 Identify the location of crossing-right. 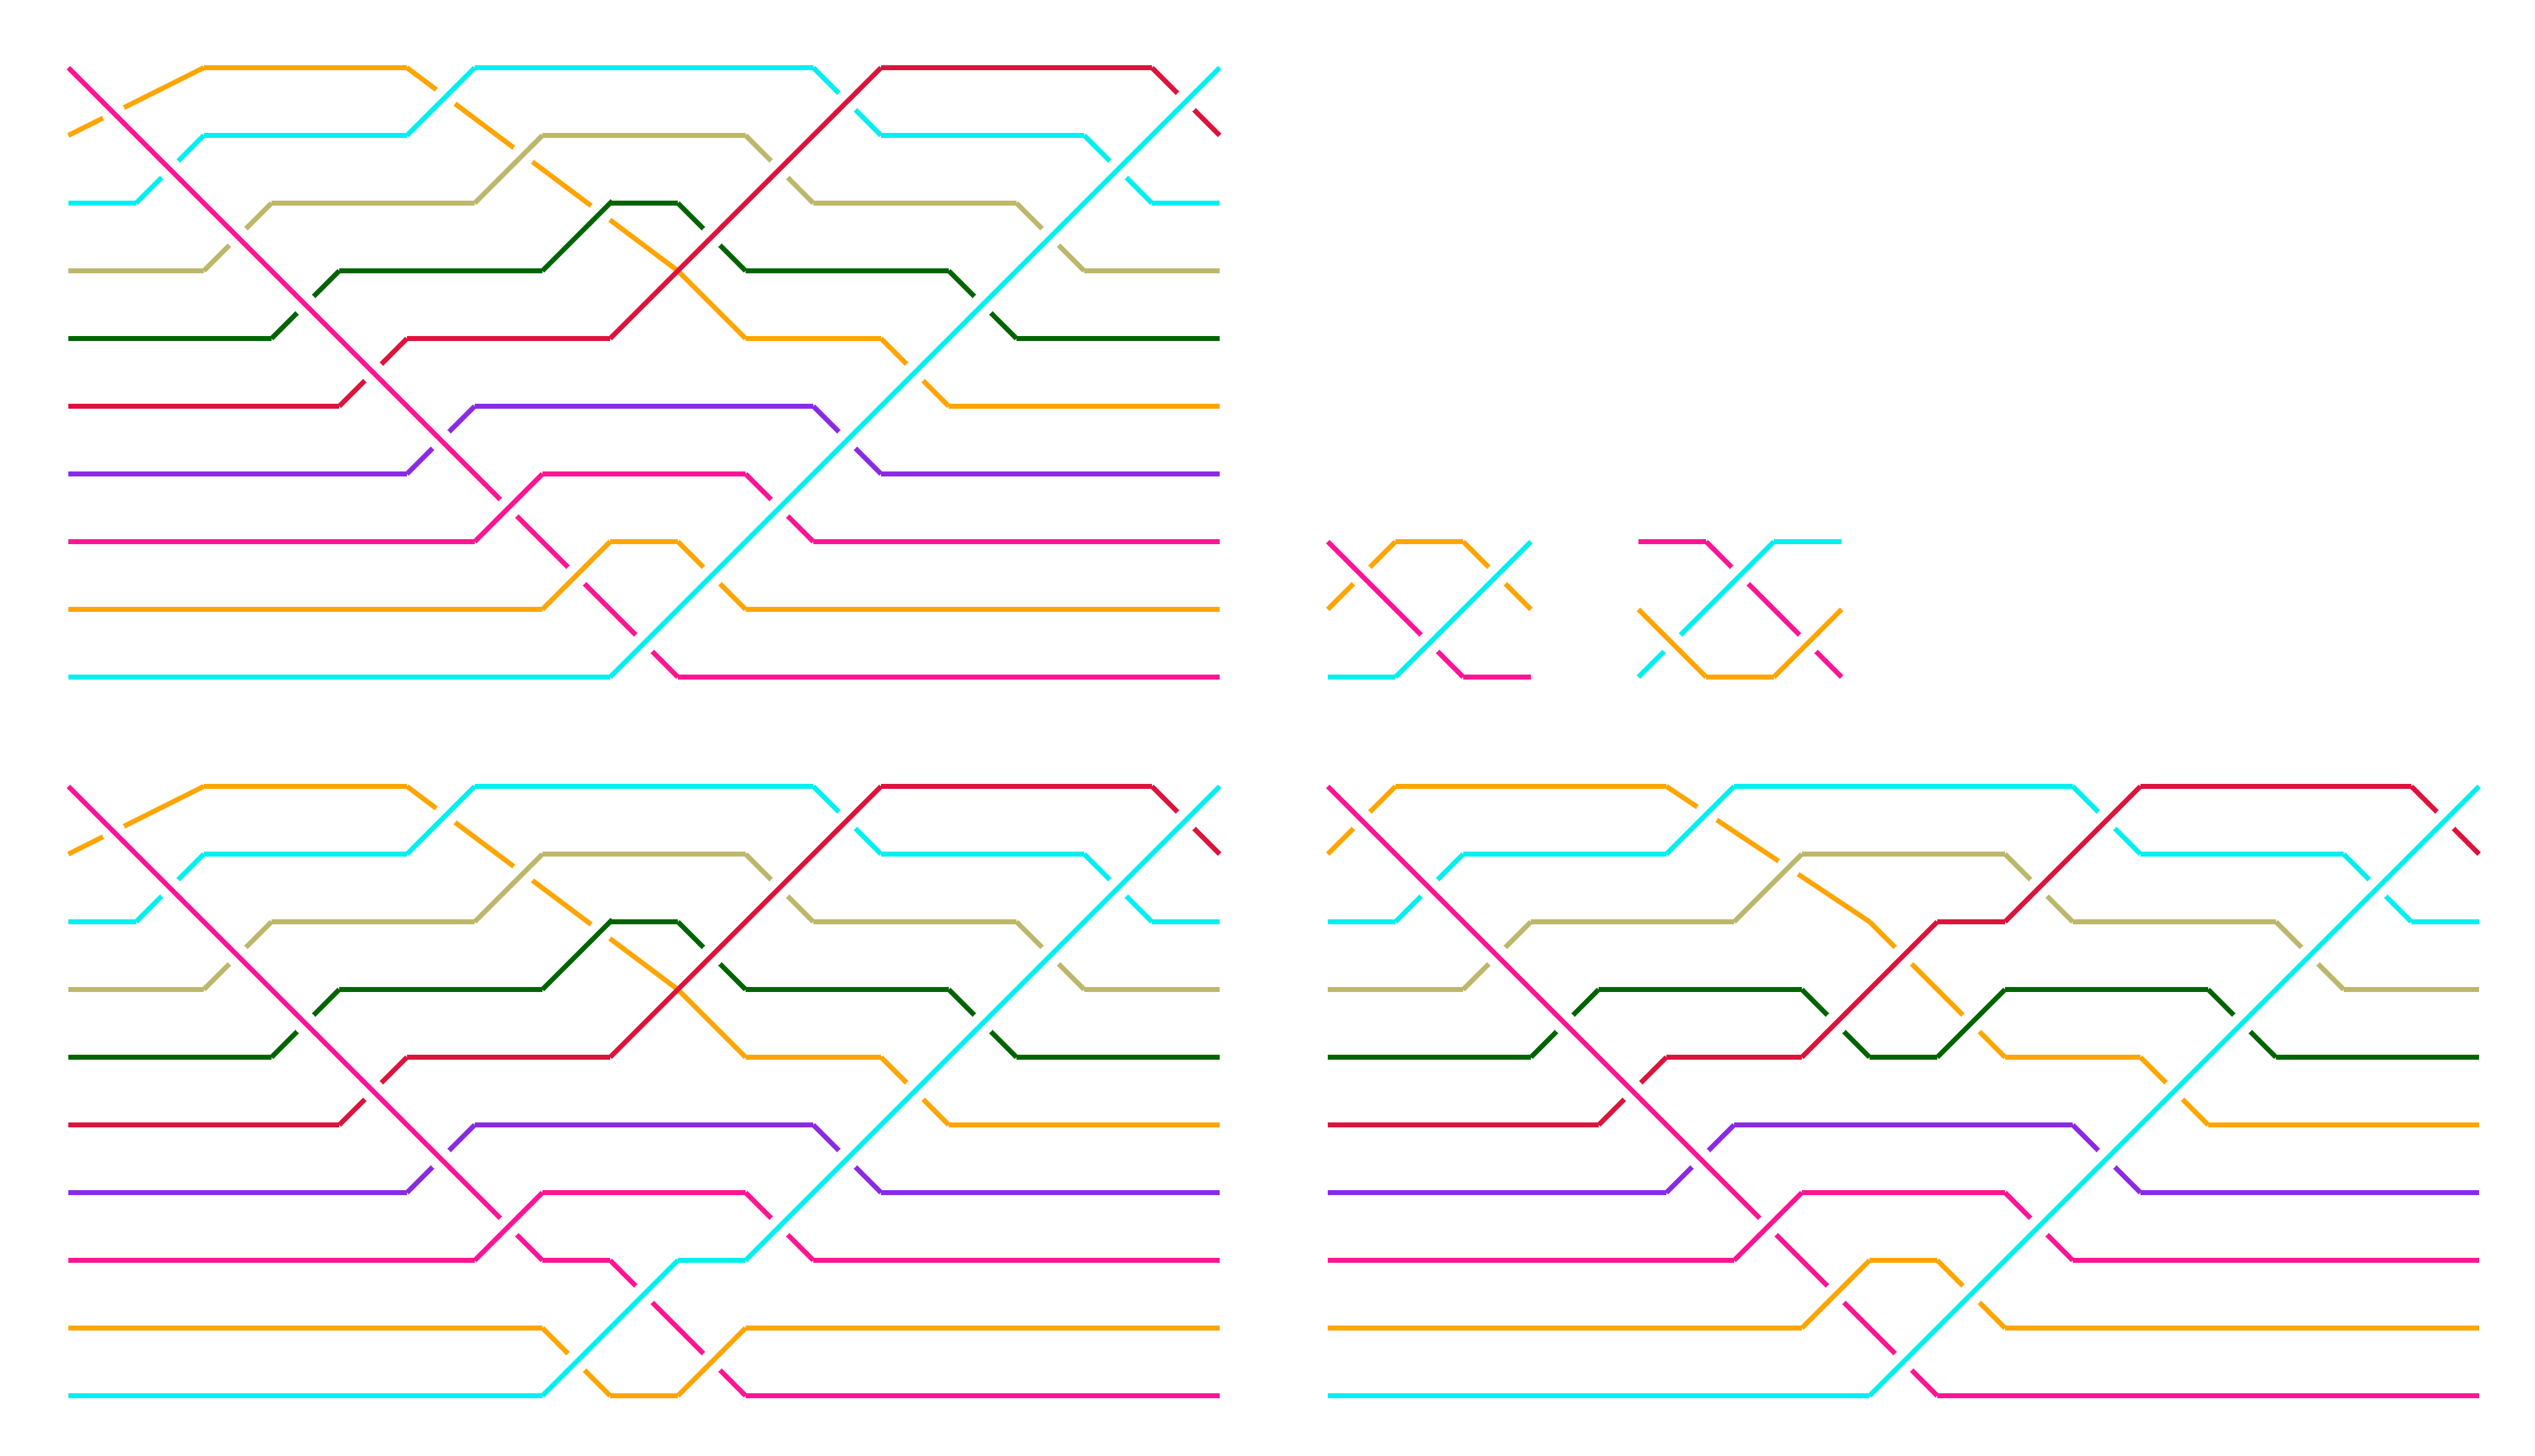
(1740, 609).